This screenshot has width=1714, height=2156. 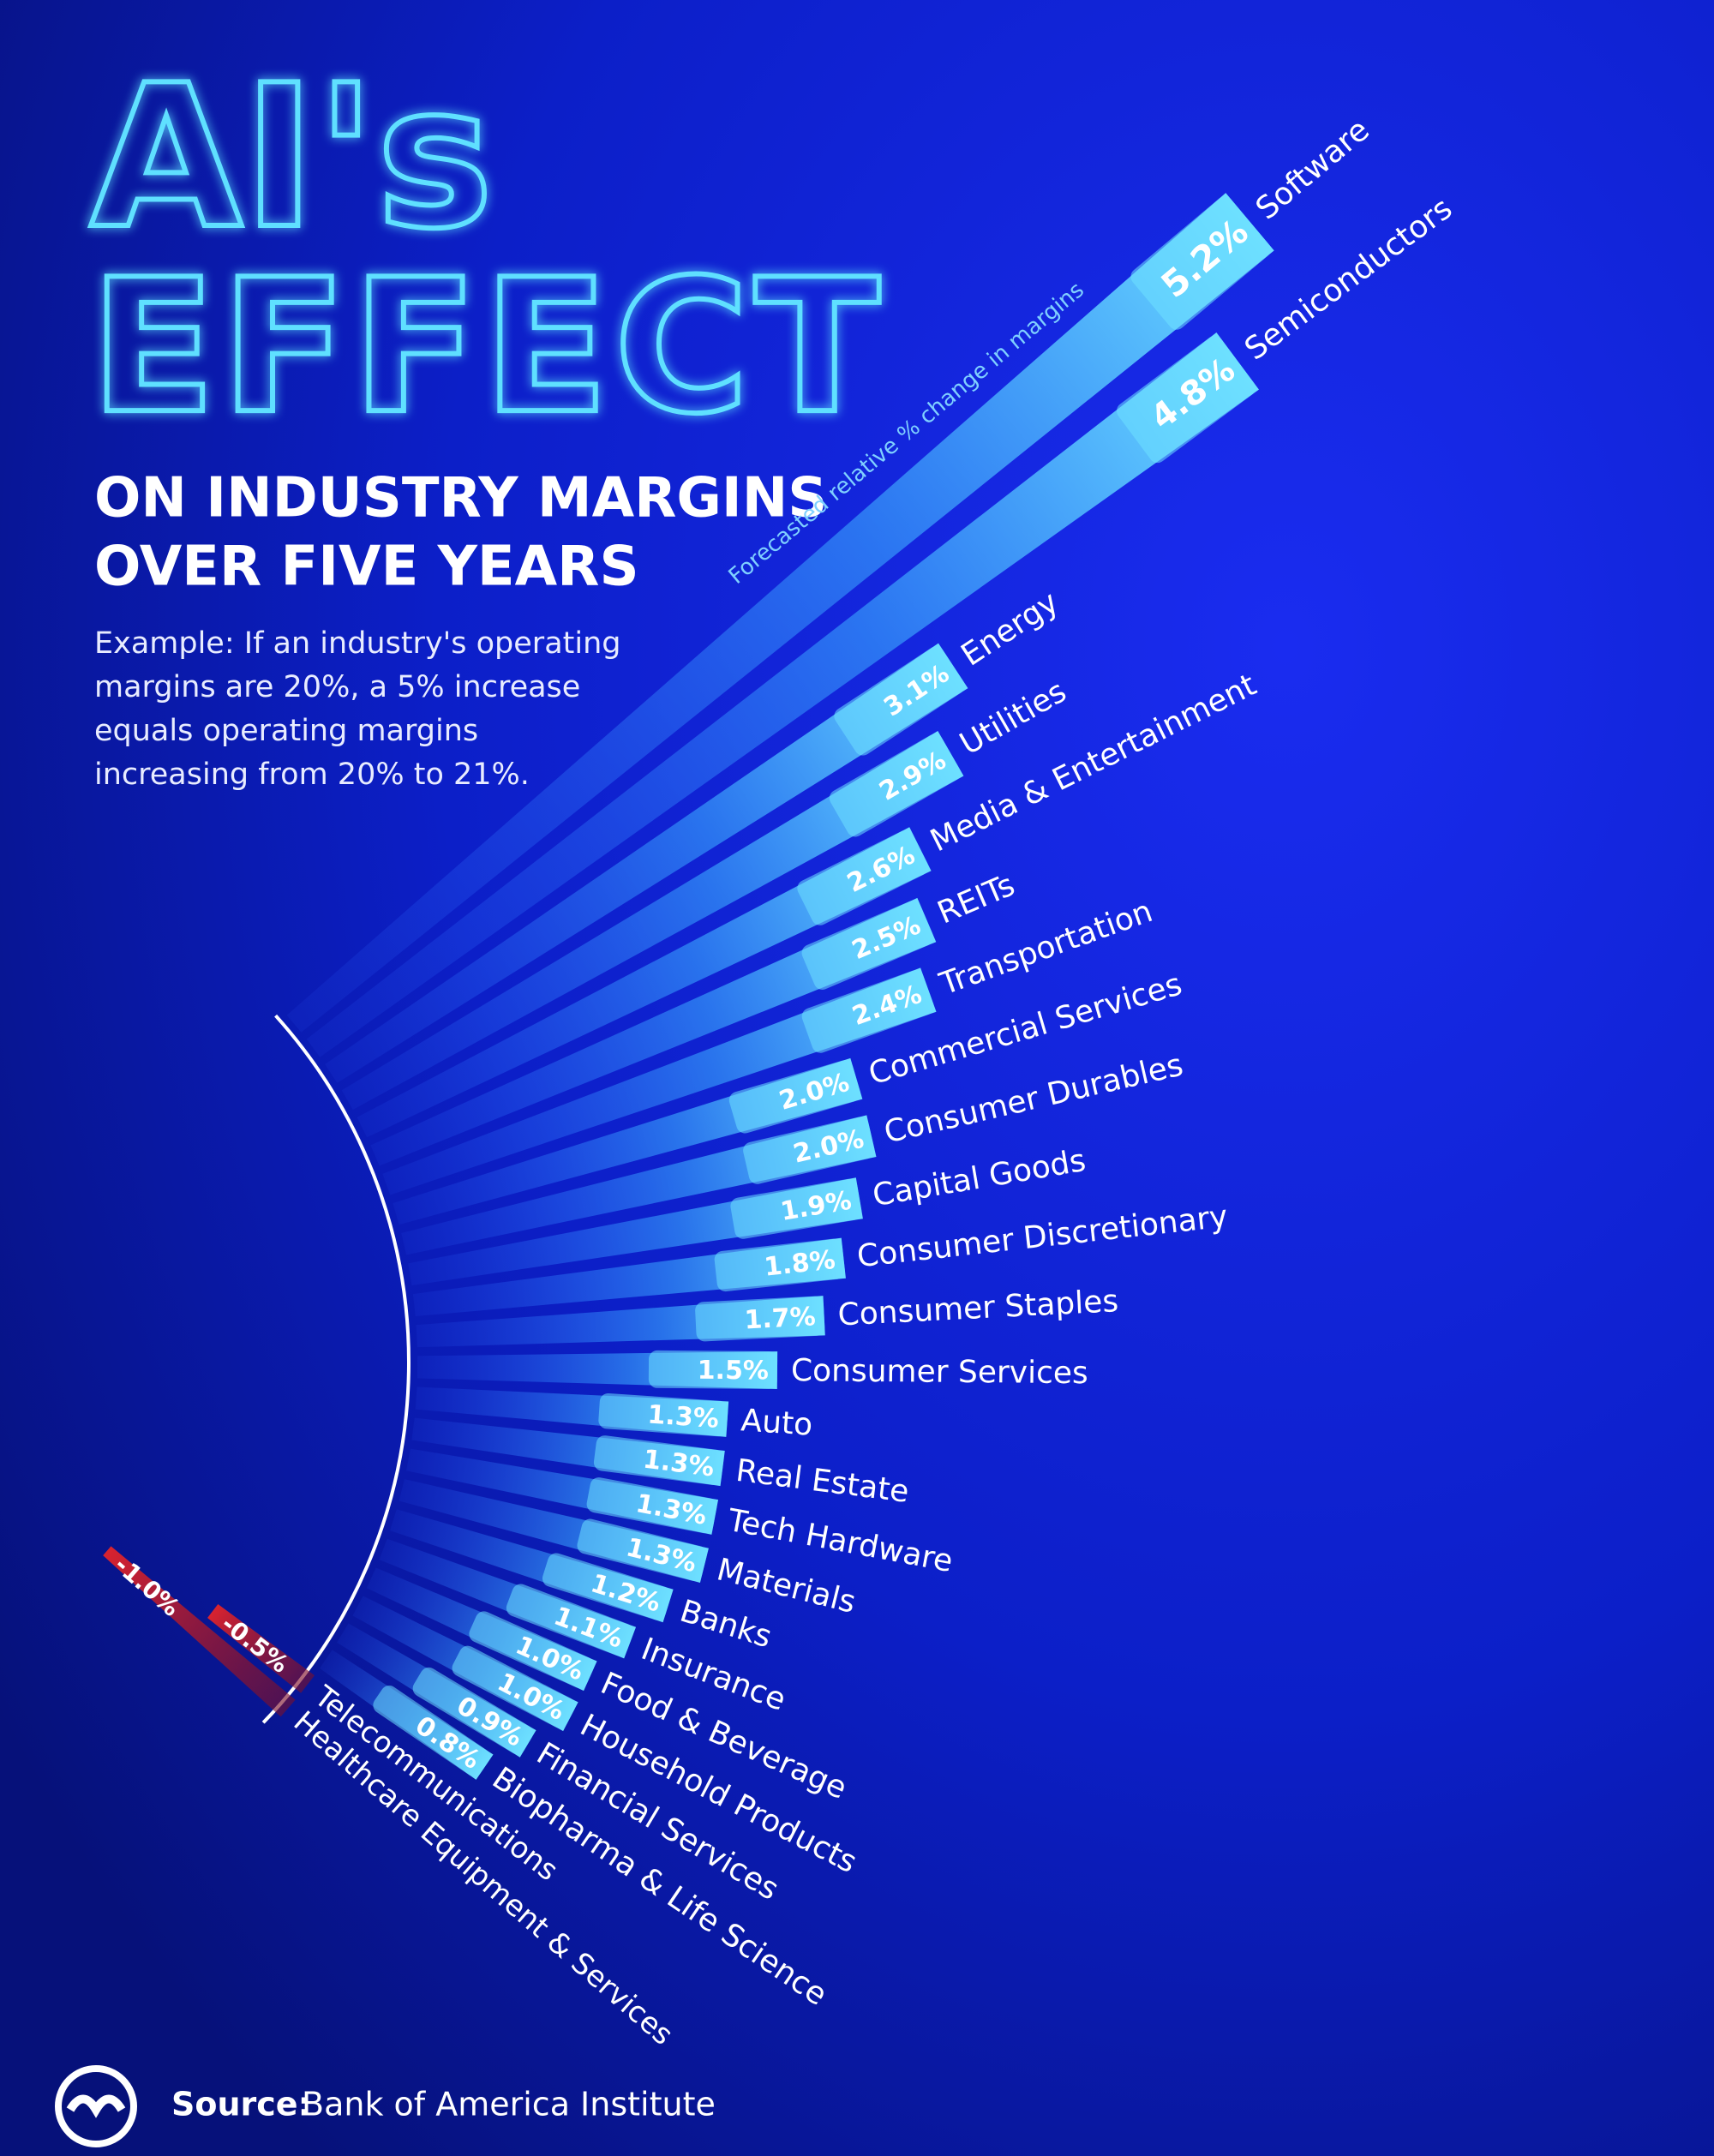 I want to click on source-block: Source: Bank of America Institute, so click(x=385, y=2106).